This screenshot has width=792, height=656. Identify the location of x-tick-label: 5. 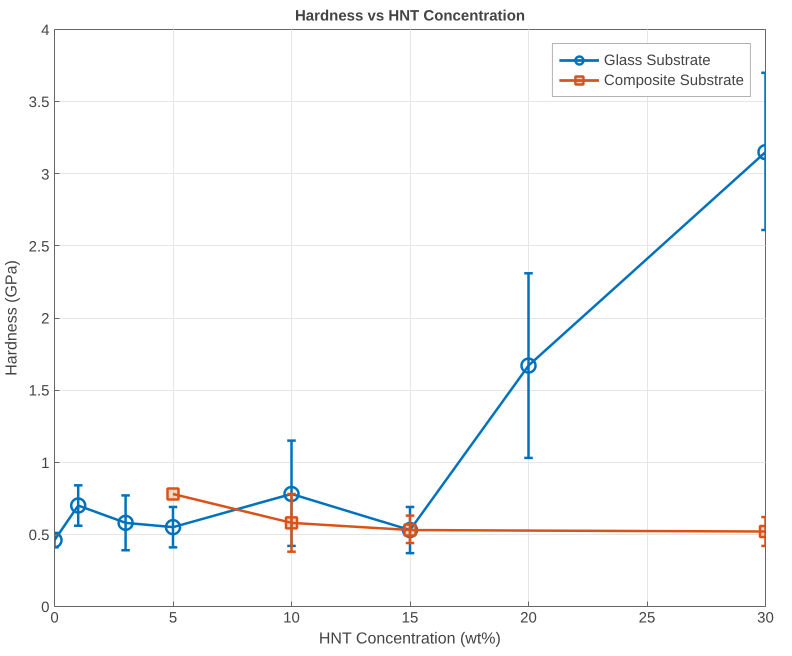
(173, 618).